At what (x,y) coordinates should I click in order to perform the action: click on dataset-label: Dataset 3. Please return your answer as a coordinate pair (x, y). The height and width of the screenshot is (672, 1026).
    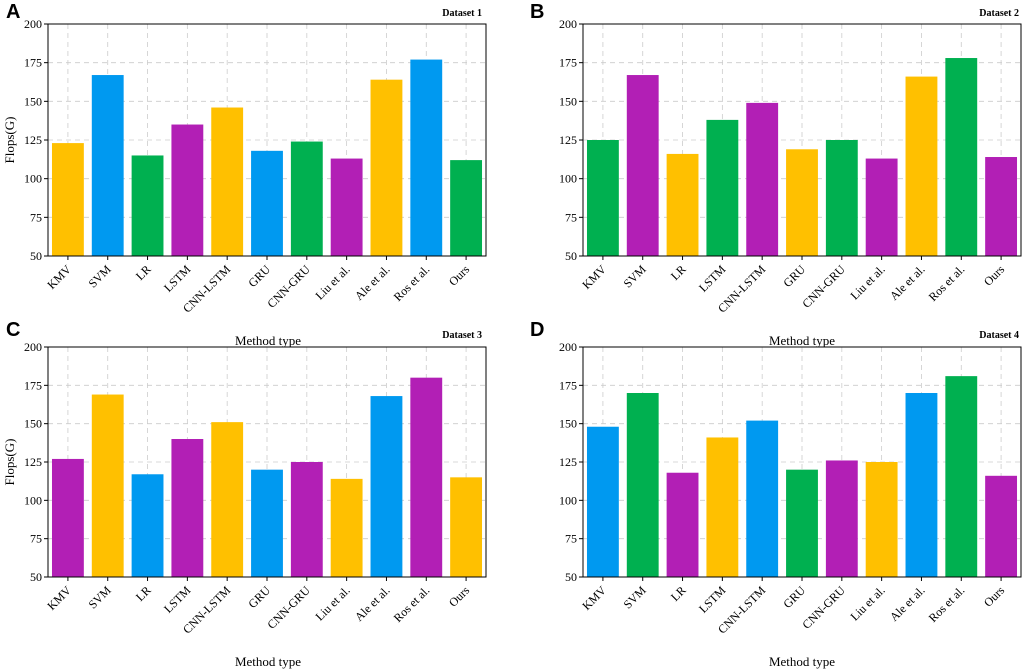
    Looking at the image, I should click on (462, 335).